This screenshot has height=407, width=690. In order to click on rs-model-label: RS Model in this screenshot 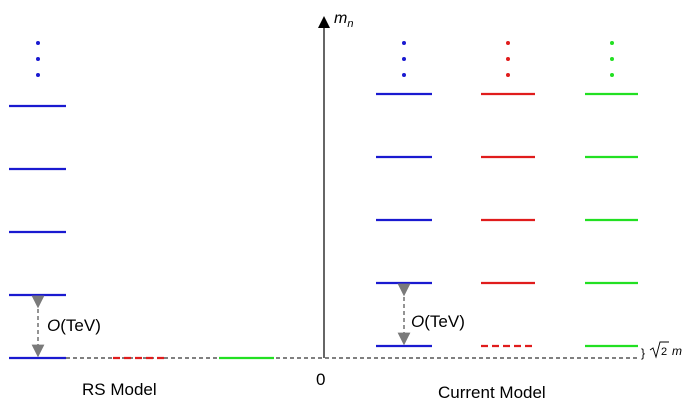, I will do `click(119, 389)`.